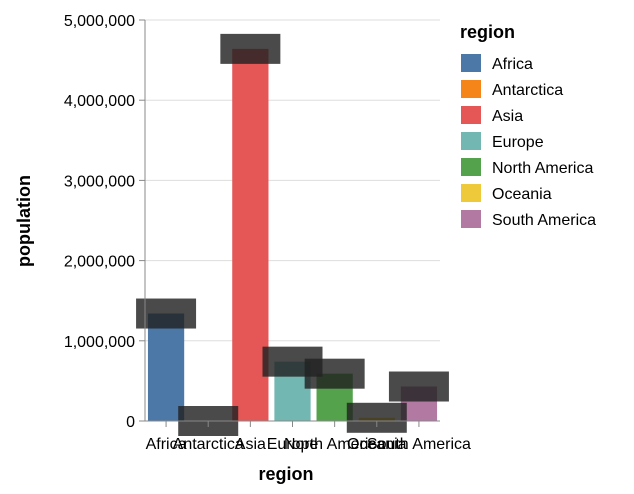 The height and width of the screenshot is (494, 634). What do you see at coordinates (518, 142) in the screenshot?
I see `legend-label: Europe` at bounding box center [518, 142].